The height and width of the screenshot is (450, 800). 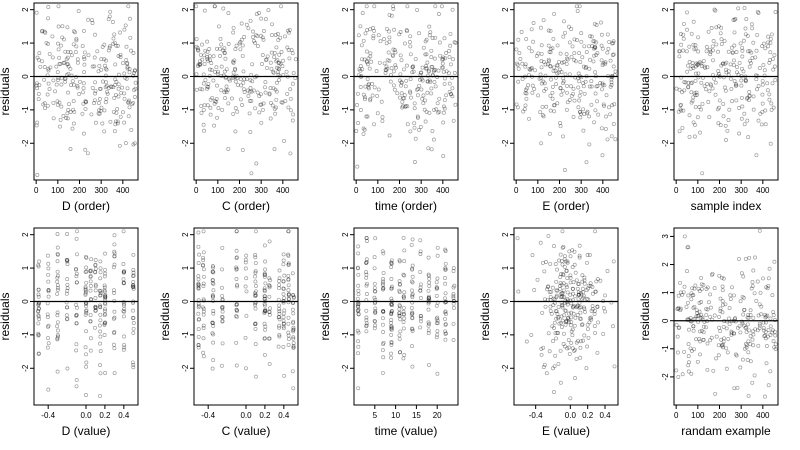 I want to click on x-tick-label: 0, so click(x=356, y=190).